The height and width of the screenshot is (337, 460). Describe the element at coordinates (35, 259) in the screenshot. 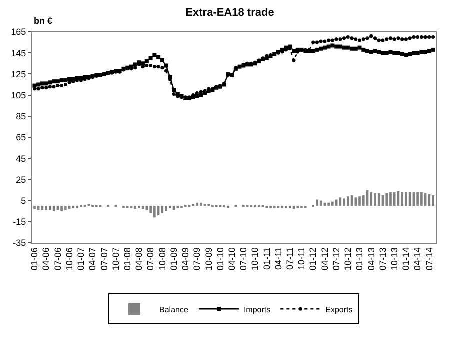

I see `x-tick-label: 01-06` at that location.